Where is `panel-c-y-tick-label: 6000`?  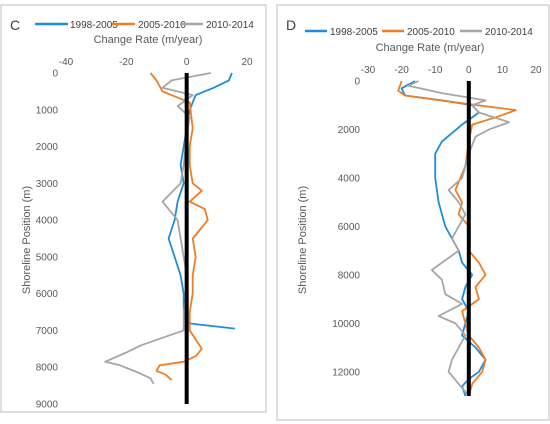
panel-c-y-tick-label: 6000 is located at coordinates (47, 294).